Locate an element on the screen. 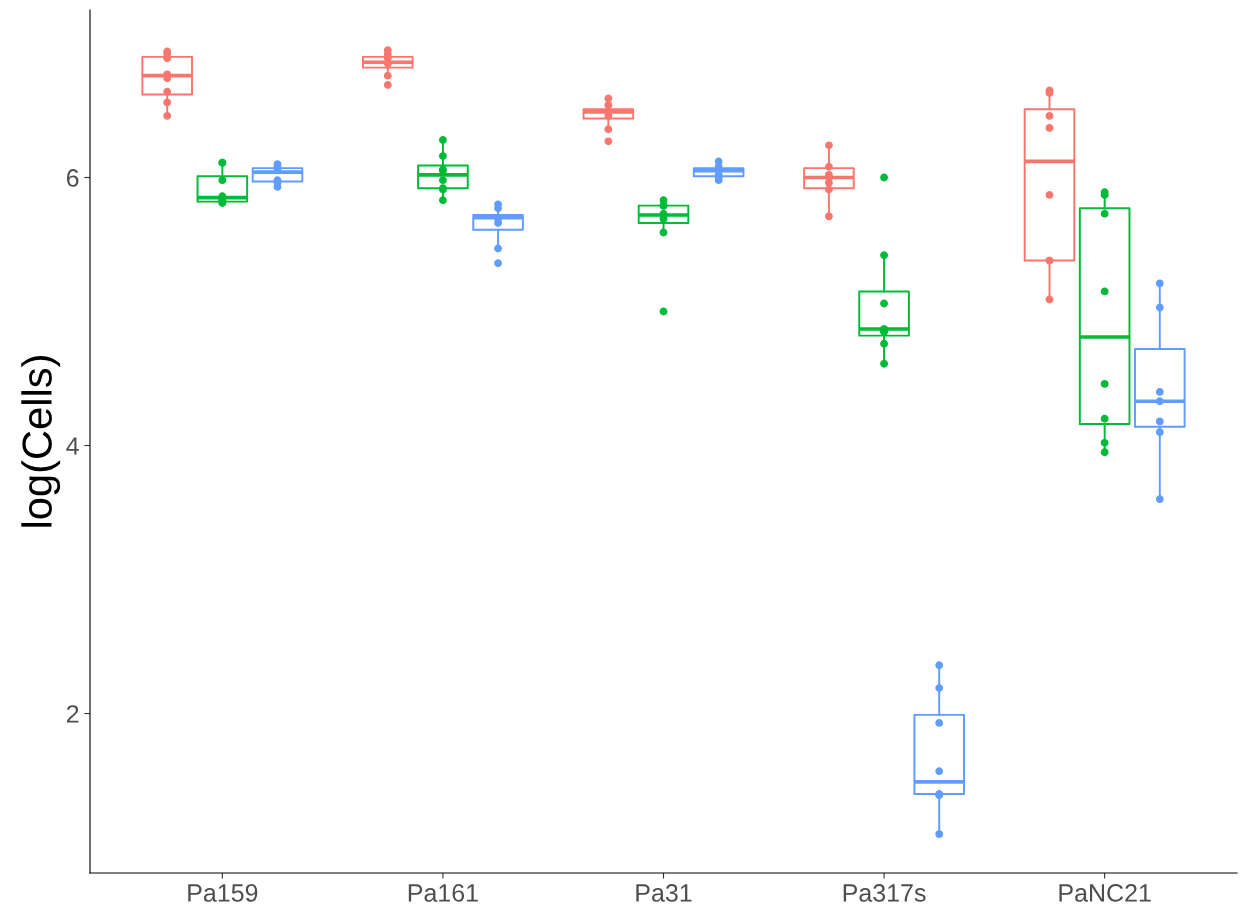  x-tick-label: Pa31 is located at coordinates (664, 893).